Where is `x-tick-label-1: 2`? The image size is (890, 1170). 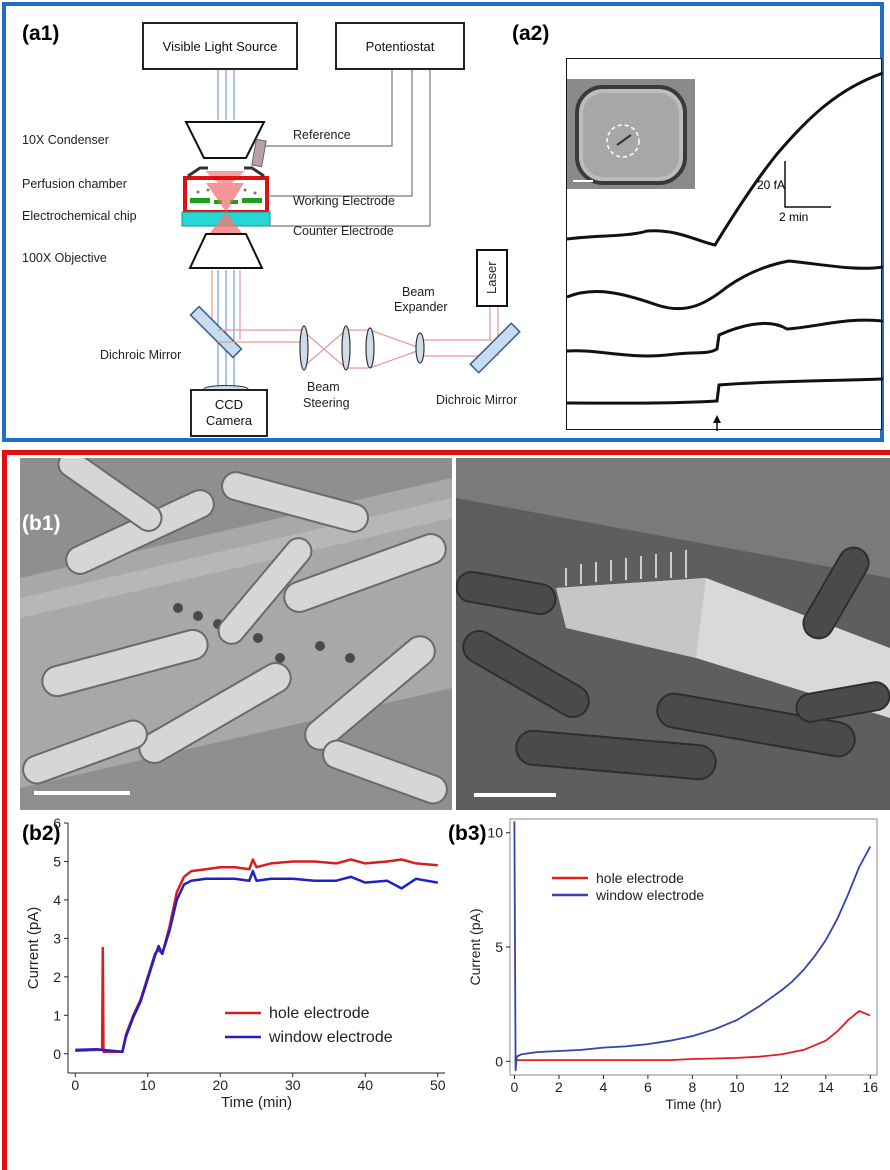
x-tick-label-1: 2 is located at coordinates (559, 1087).